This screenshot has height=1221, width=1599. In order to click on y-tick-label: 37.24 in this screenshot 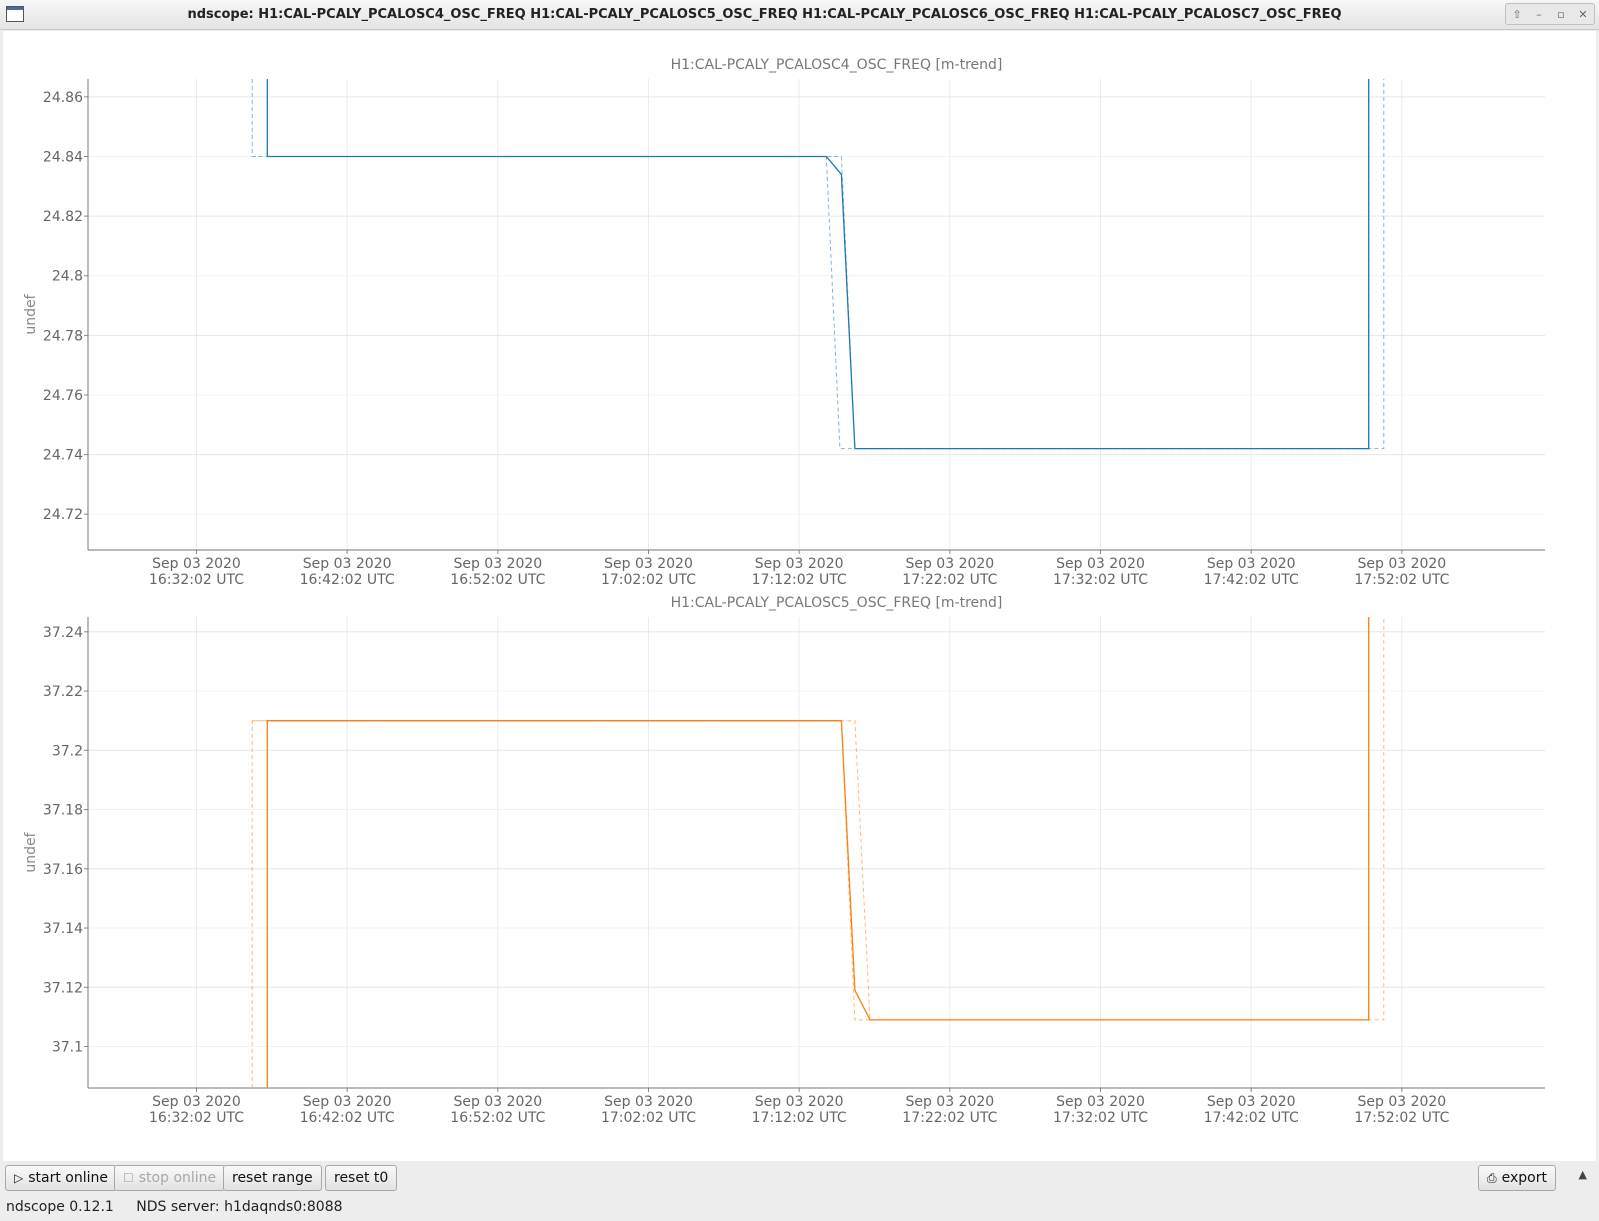, I will do `click(63, 633)`.